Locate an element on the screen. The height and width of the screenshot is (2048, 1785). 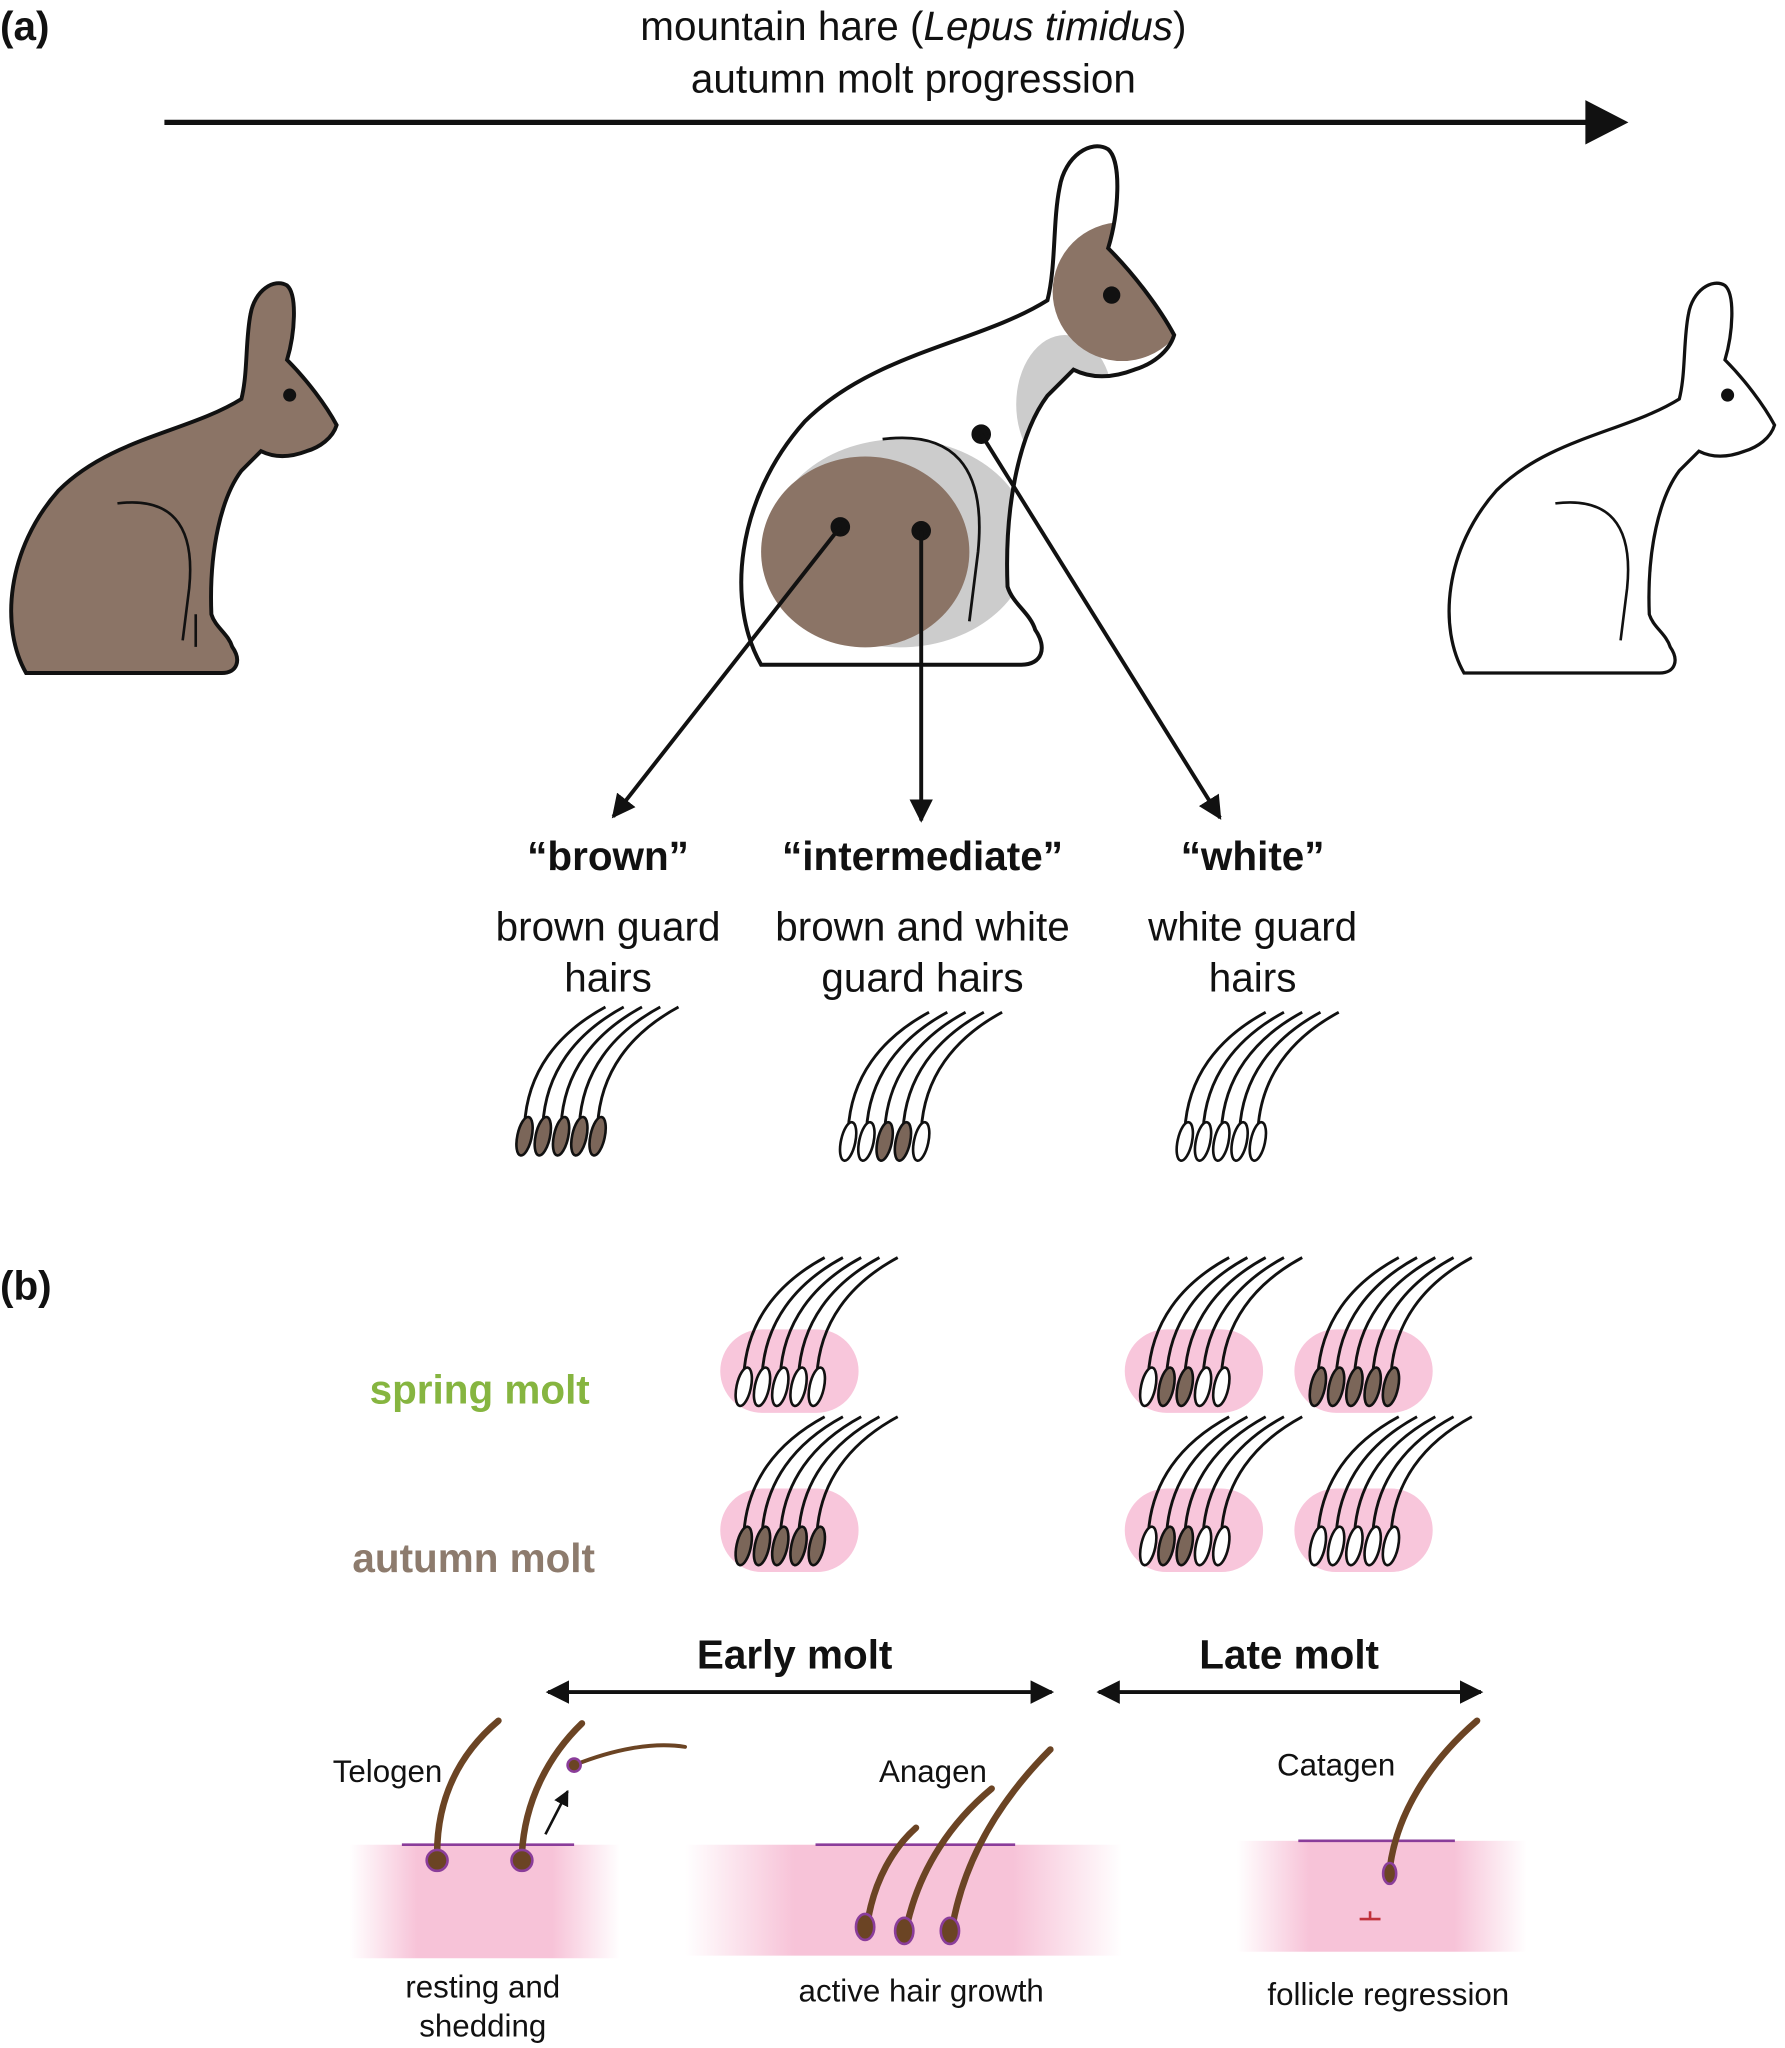
title-text: ) is located at coordinates (1179, 26).